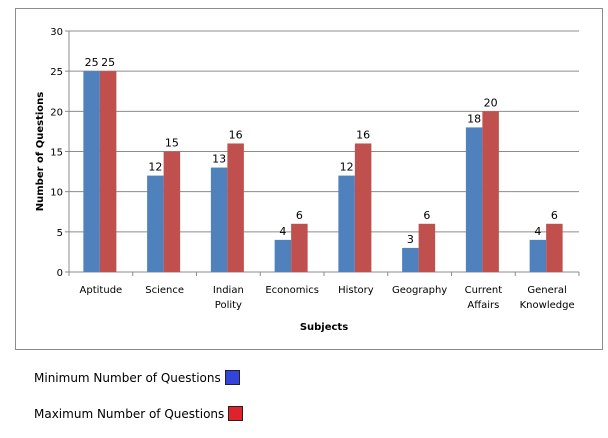 Image resolution: width=608 pixels, height=438 pixels. I want to click on data-label: 18, so click(474, 118).